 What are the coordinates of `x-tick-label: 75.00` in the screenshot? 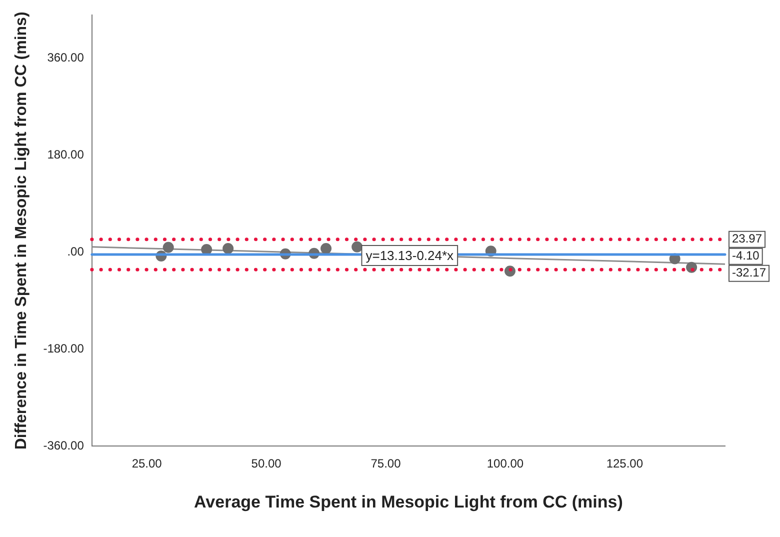 It's located at (386, 463).